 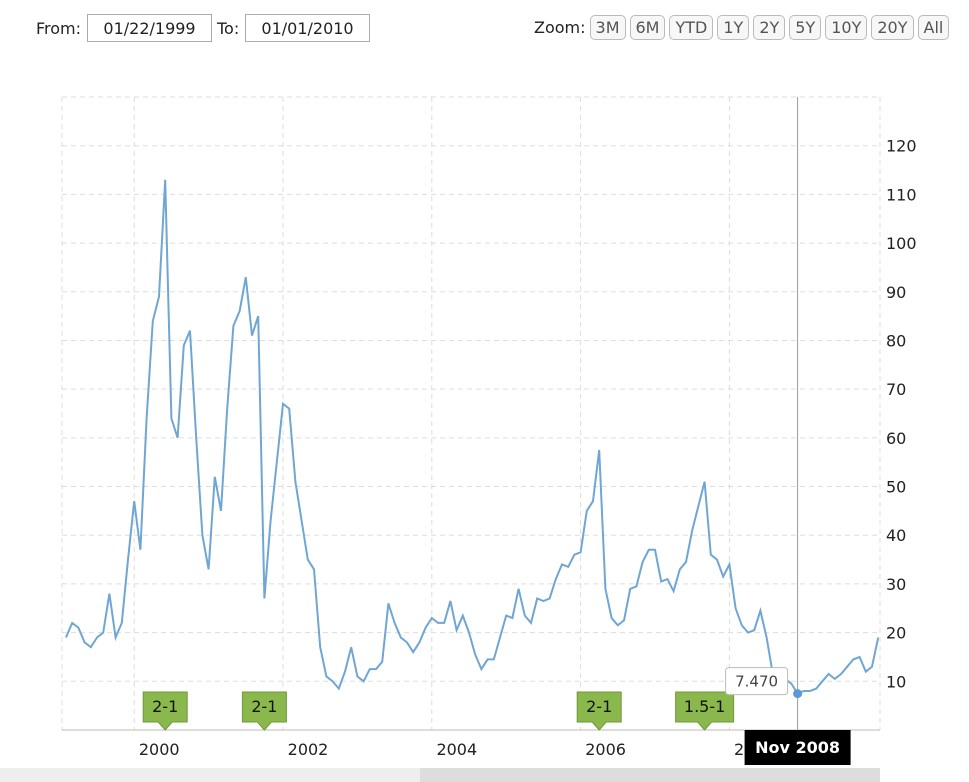 What do you see at coordinates (456, 749) in the screenshot?
I see `x-tick-label: 2004` at bounding box center [456, 749].